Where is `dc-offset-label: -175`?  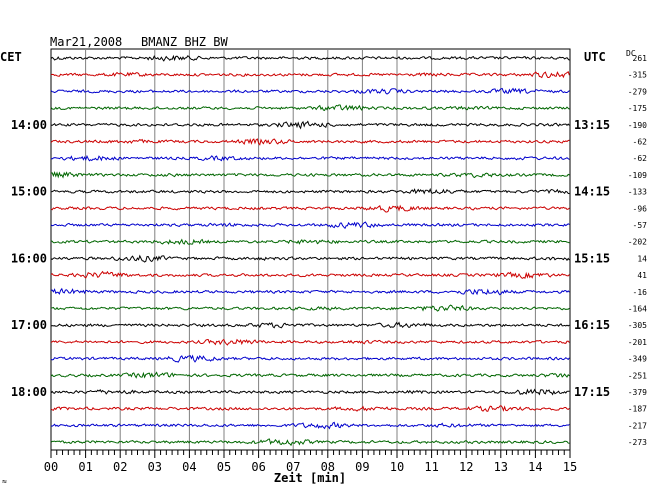 dc-offset-label: -175 is located at coordinates (637, 108).